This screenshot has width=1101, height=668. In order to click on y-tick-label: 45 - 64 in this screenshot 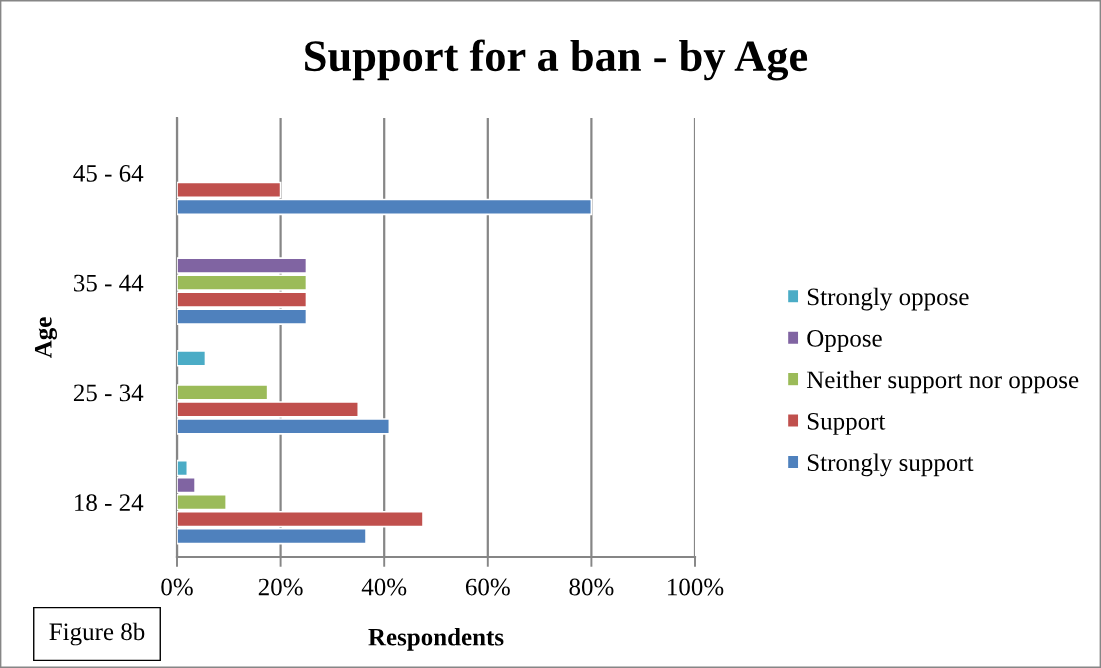, I will do `click(108, 173)`.